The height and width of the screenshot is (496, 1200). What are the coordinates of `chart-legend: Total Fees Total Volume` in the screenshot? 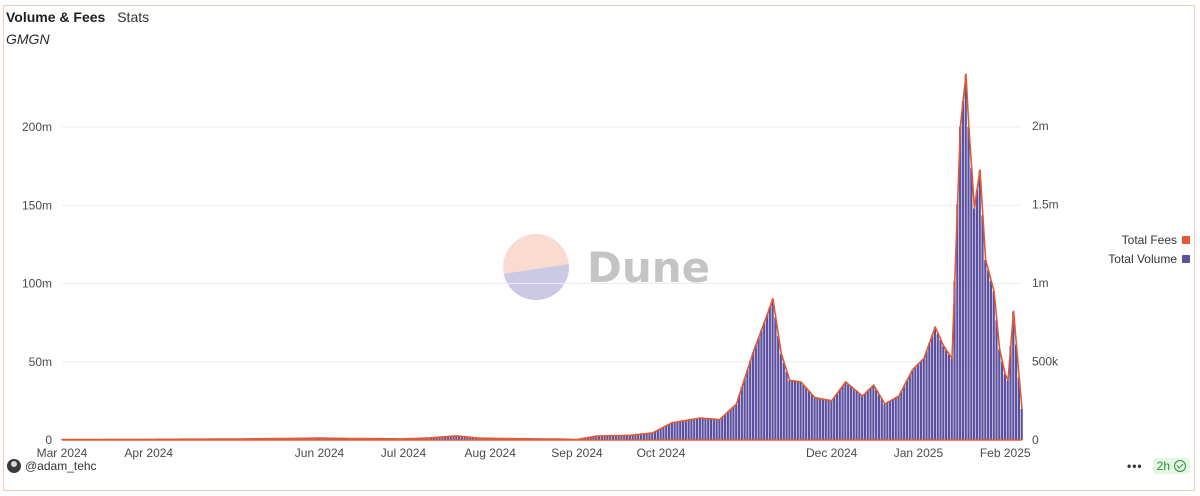 It's located at (1149, 249).